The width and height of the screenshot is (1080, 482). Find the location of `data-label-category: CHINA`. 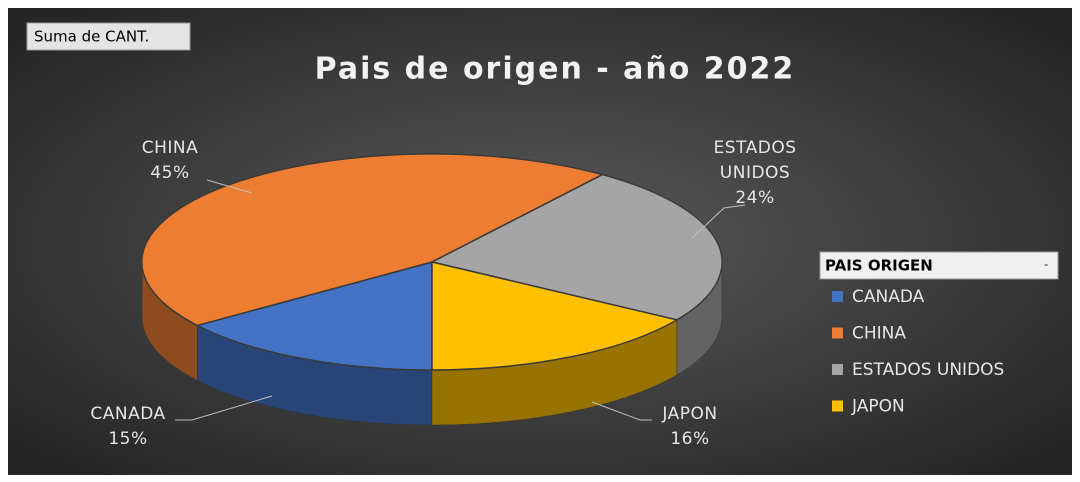

data-label-category: CHINA is located at coordinates (170, 148).